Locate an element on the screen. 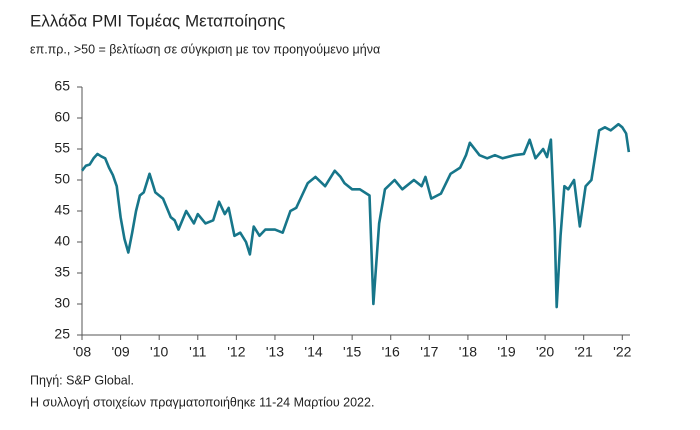 The height and width of the screenshot is (430, 700). x-tick-label: '18 is located at coordinates (468, 352).